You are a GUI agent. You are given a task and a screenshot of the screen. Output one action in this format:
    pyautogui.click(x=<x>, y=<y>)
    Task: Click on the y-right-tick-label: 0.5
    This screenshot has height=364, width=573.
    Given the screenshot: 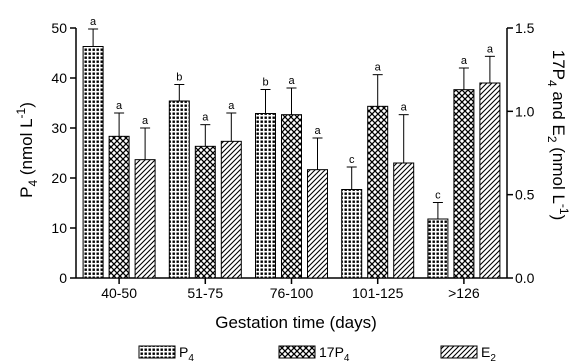 What is the action you would take?
    pyautogui.click(x=525, y=195)
    